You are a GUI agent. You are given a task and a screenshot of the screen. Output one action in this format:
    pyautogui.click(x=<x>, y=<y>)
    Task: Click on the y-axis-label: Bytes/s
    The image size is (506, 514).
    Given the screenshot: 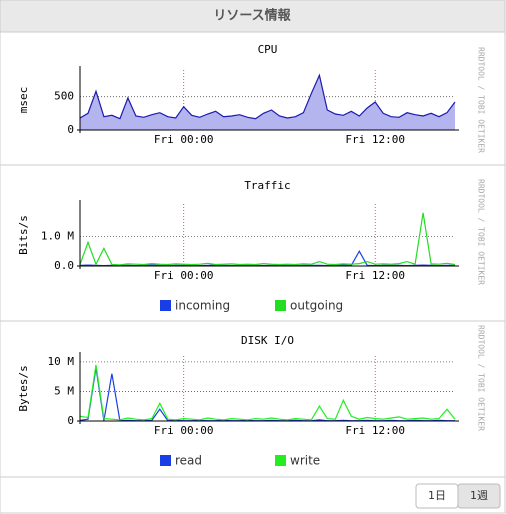 What is the action you would take?
    pyautogui.click(x=23, y=388)
    